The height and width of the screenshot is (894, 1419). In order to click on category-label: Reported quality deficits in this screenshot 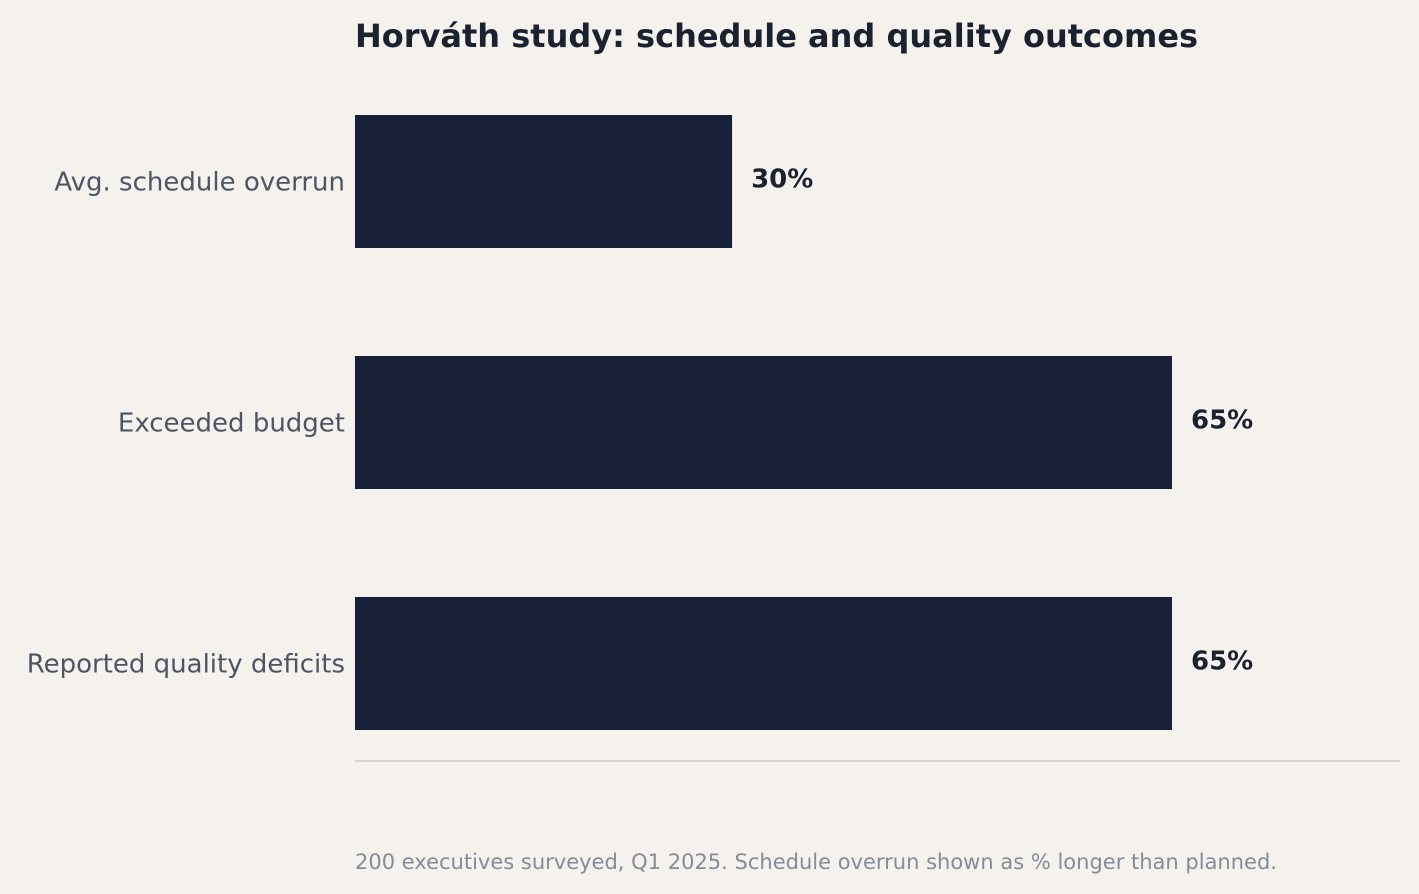, I will do `click(186, 665)`.